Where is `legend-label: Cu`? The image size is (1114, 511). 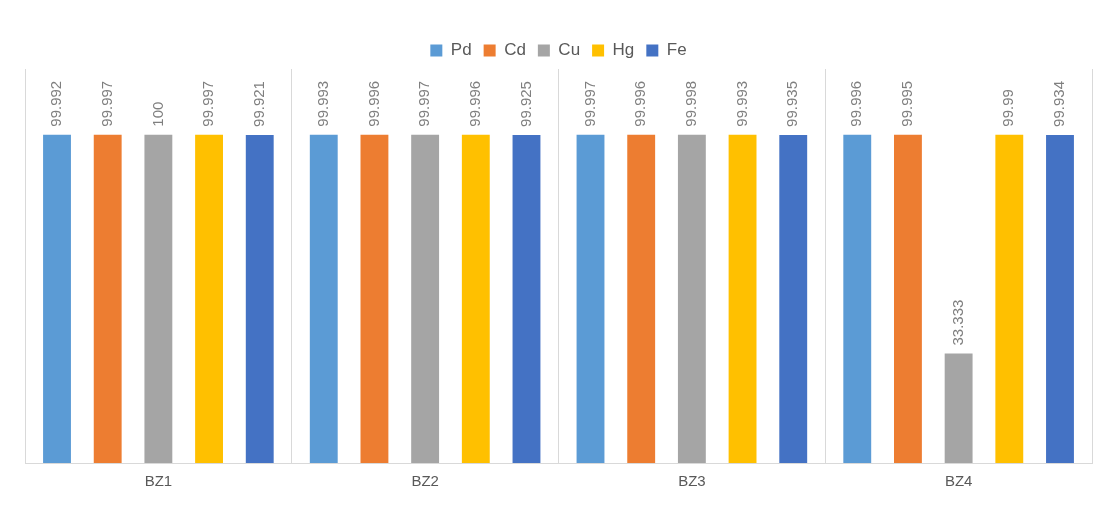 legend-label: Cu is located at coordinates (569, 50).